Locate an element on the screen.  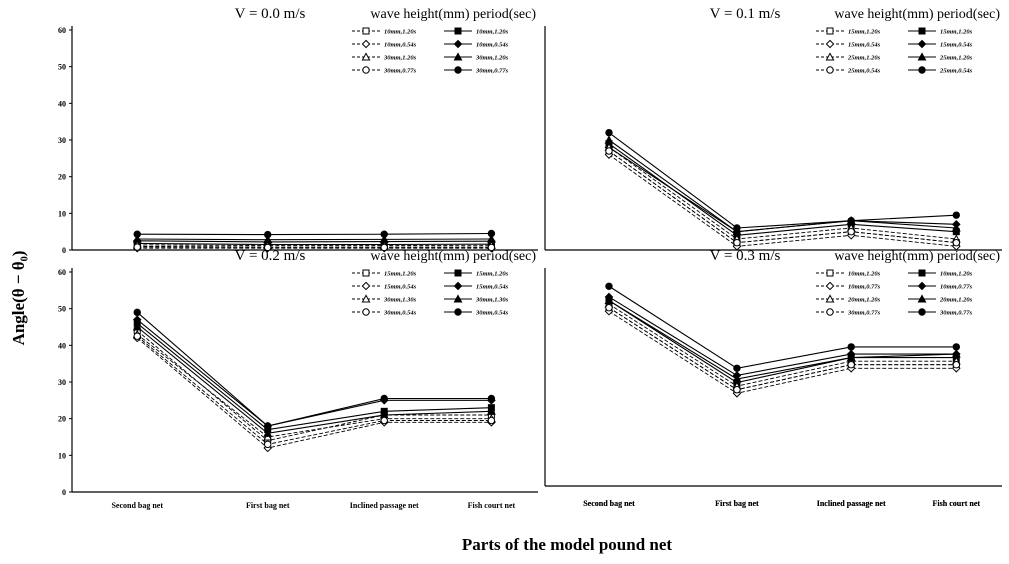
legend-entry: 25mm,0.54s is located at coordinates (864, 71).